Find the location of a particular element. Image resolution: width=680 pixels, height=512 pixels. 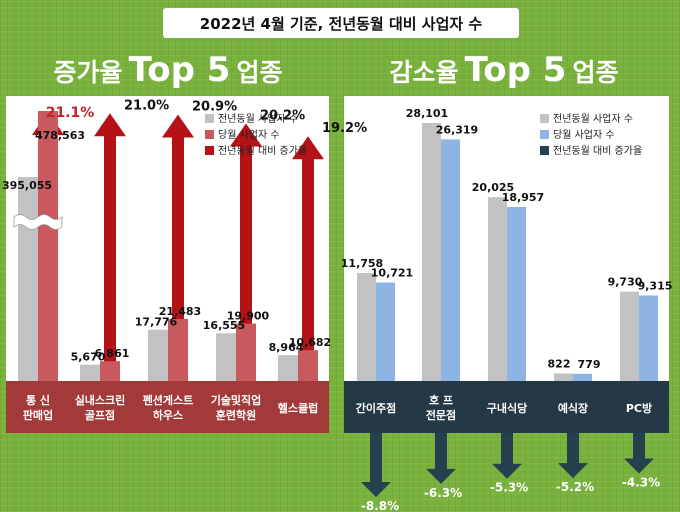

category-label: 하우스 is located at coordinates (168, 415).